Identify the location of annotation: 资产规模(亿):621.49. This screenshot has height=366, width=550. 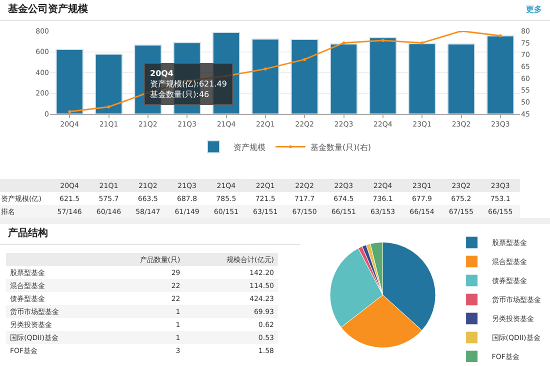
(188, 83).